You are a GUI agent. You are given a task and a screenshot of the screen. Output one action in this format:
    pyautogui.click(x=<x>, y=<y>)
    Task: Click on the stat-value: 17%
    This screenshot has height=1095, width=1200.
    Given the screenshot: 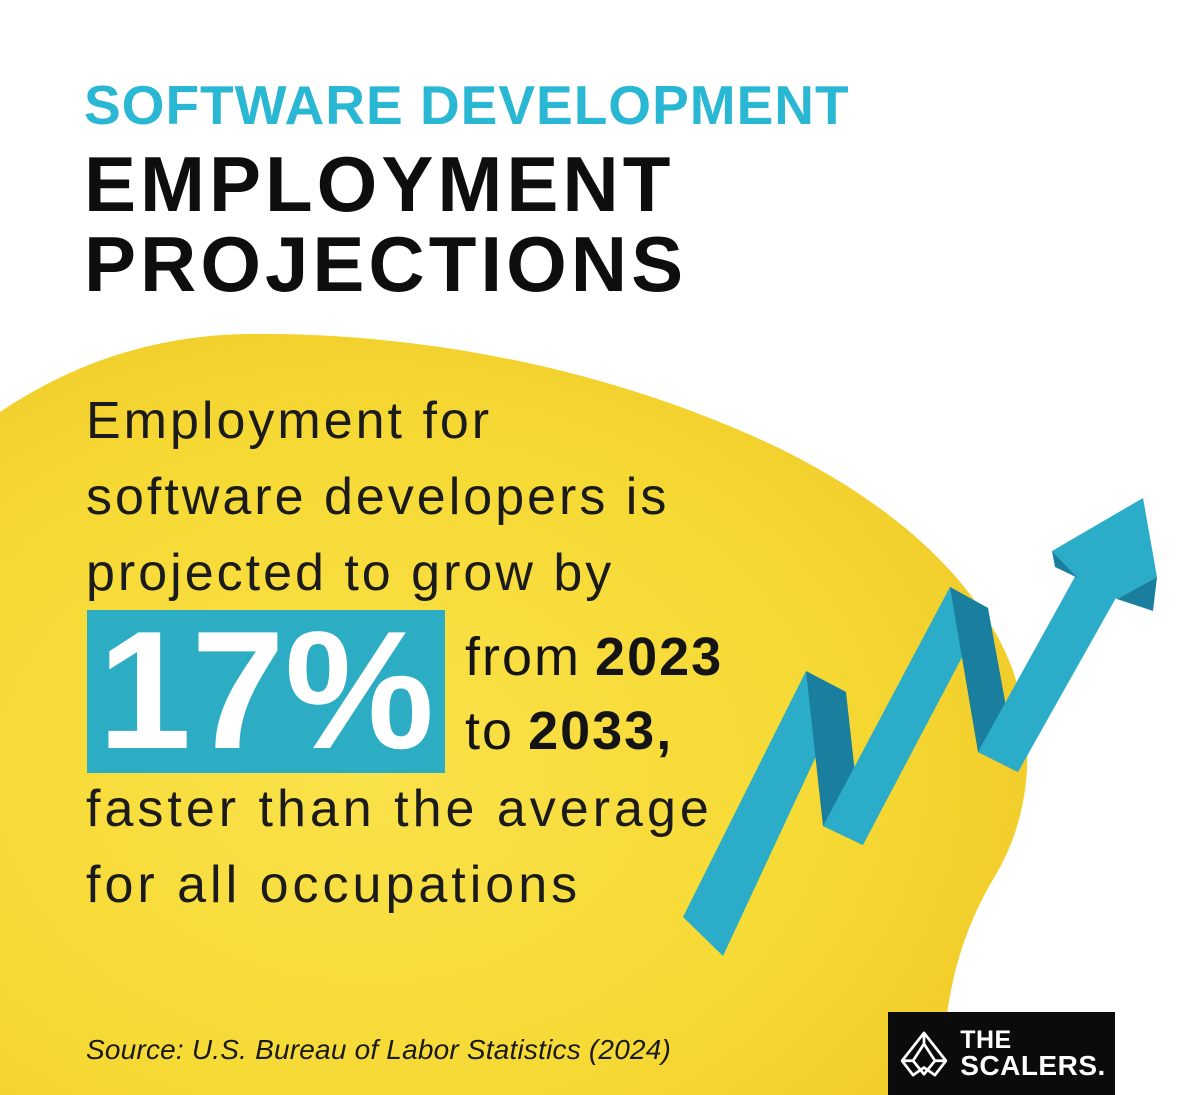 What is the action you would take?
    pyautogui.click(x=266, y=689)
    